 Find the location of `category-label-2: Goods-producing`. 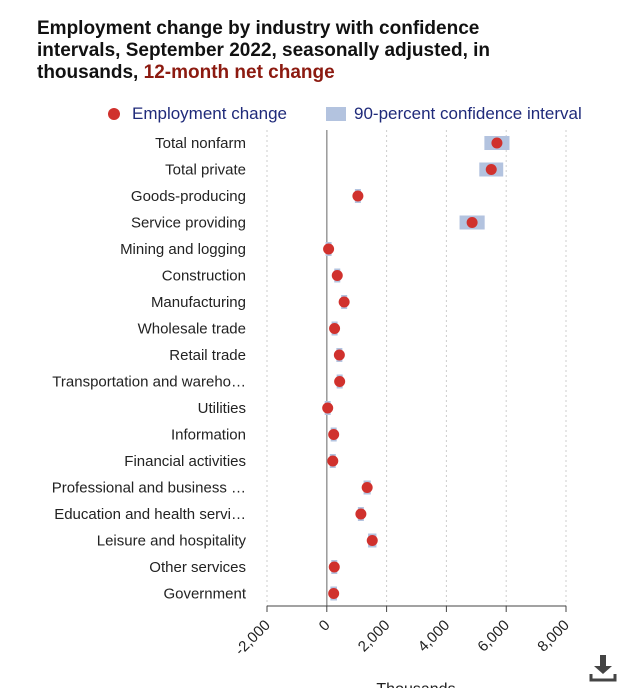

category-label-2: Goods-producing is located at coordinates (188, 196).